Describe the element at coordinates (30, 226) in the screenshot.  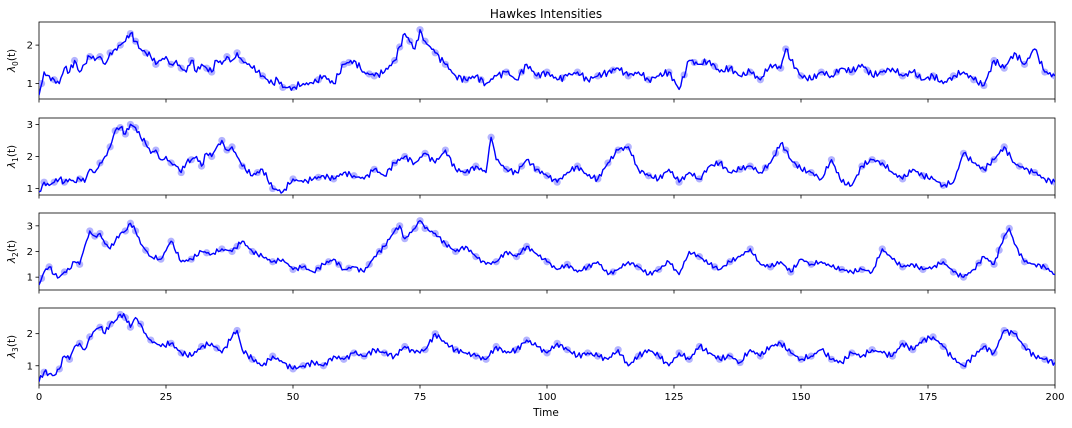
I see `y-tick-label-2-2: 3` at that location.